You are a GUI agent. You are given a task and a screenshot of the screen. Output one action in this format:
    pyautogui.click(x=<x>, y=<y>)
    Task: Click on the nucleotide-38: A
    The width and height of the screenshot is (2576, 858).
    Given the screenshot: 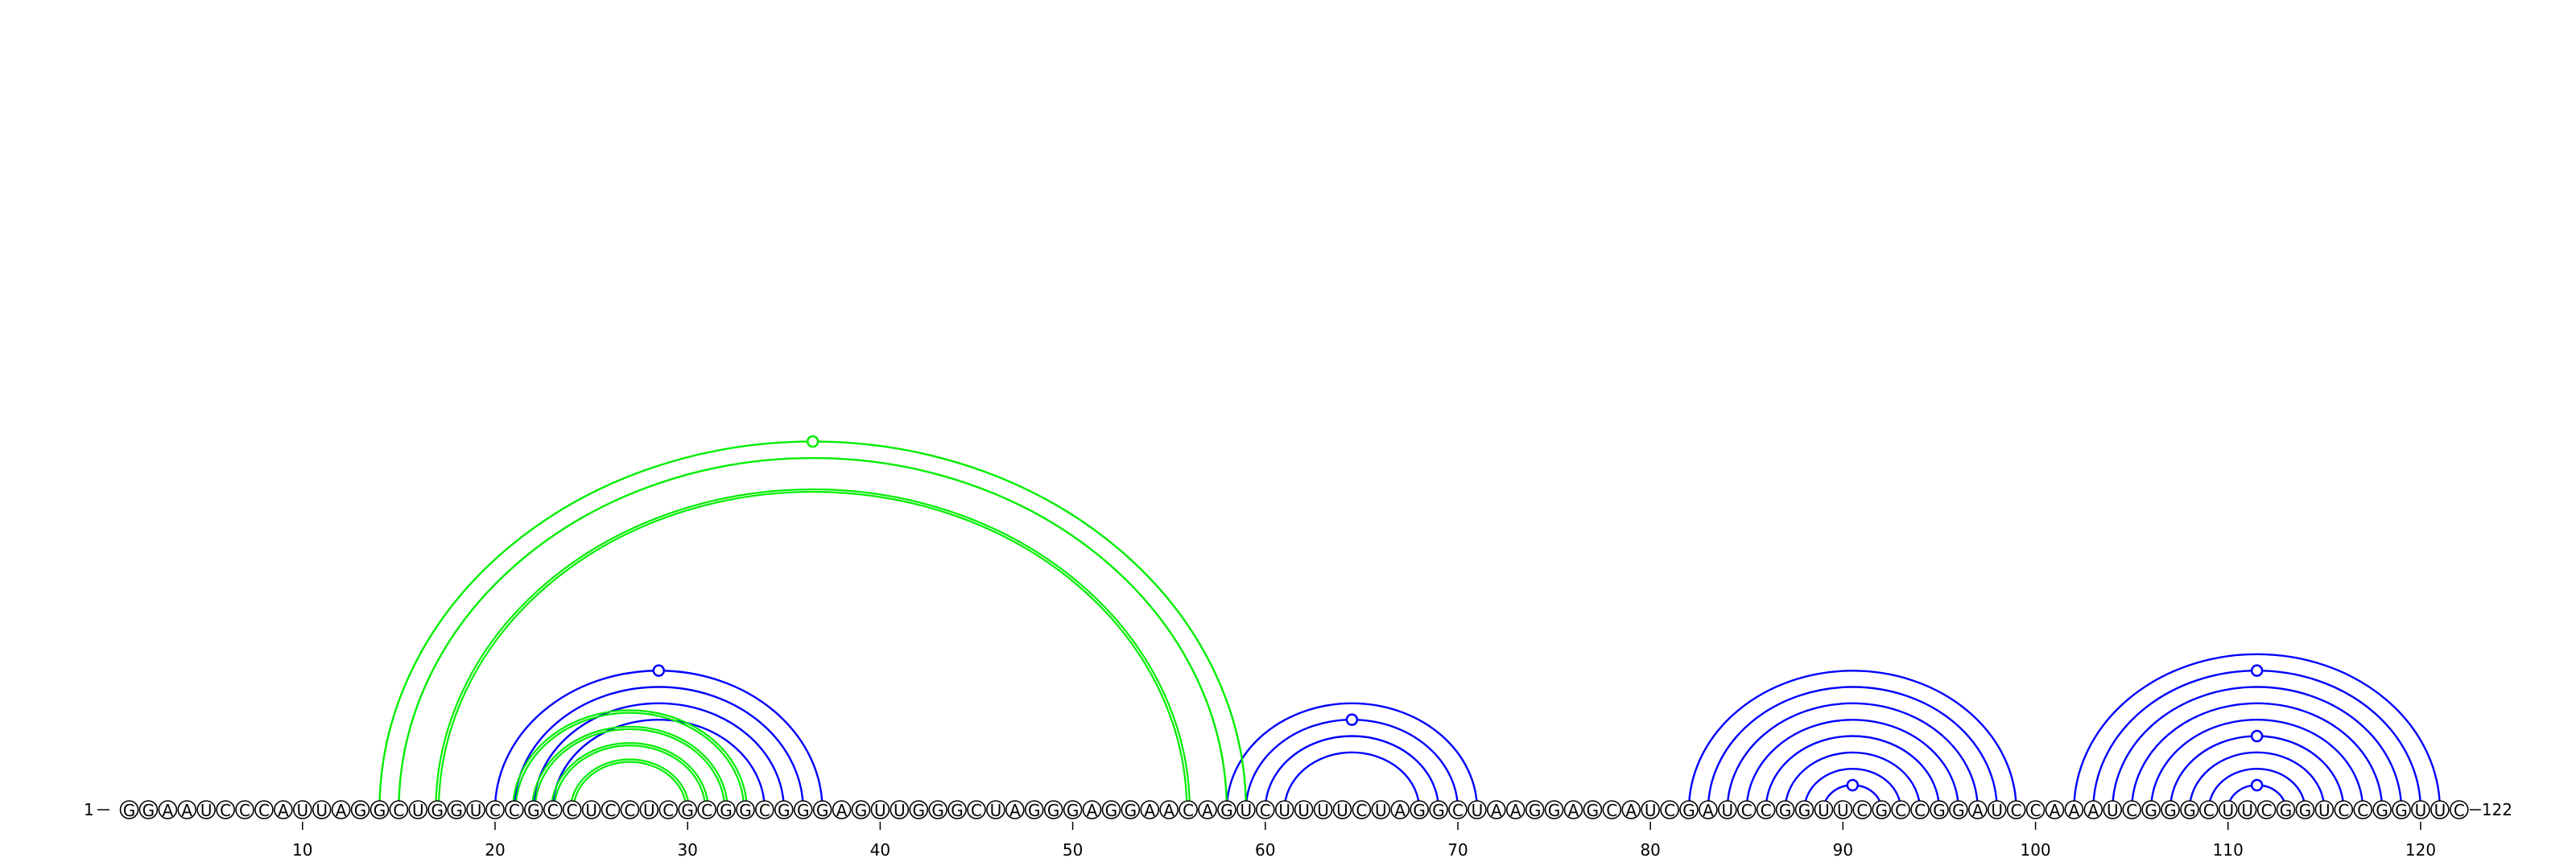 What is the action you would take?
    pyautogui.click(x=842, y=810)
    